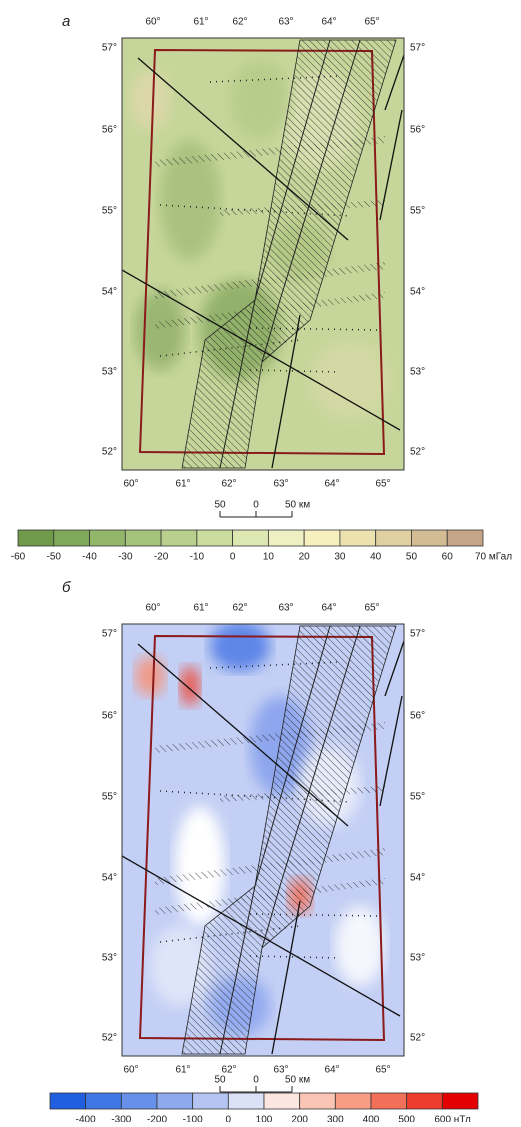 This screenshot has width=521, height=1127. What do you see at coordinates (121, 1118) in the screenshot?
I see `colorbar-label: -300` at bounding box center [121, 1118].